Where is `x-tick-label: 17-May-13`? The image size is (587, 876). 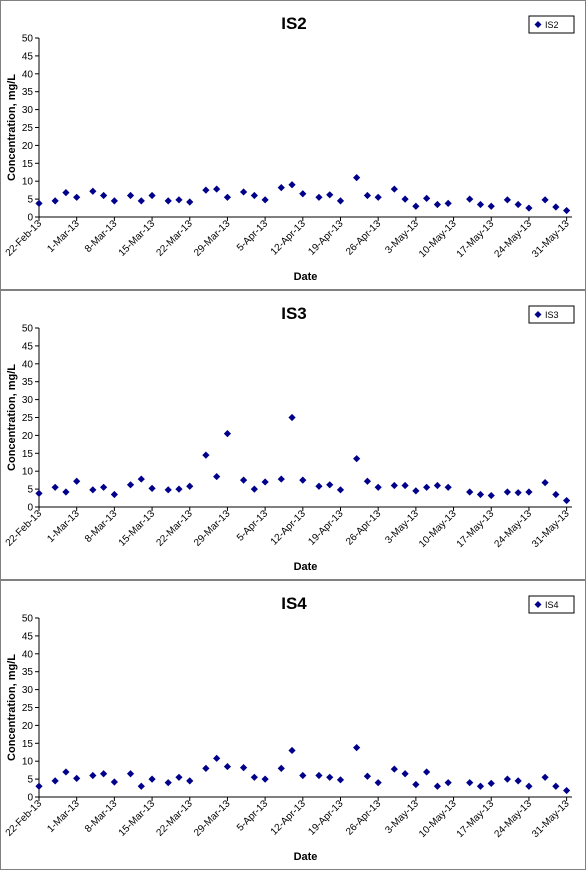
x-tick-label: 17-May-13 is located at coordinates (476, 819).